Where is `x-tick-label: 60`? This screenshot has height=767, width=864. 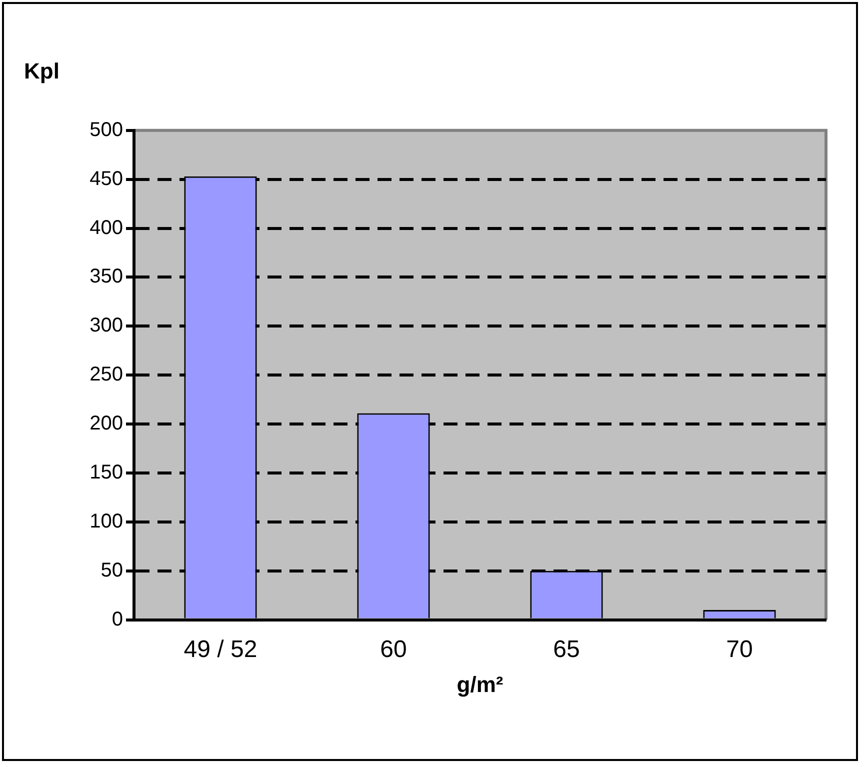 x-tick-label: 60 is located at coordinates (393, 649).